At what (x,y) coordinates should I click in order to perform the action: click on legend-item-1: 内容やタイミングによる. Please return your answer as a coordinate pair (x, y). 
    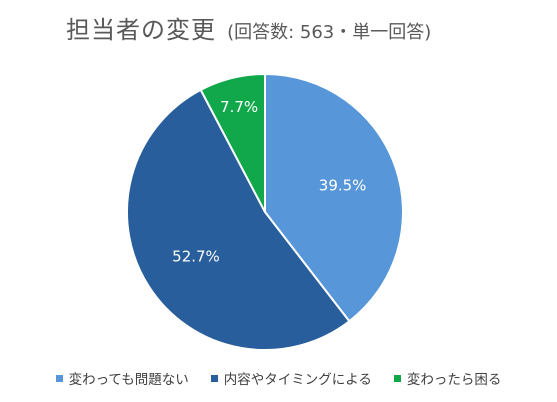
    Looking at the image, I should click on (291, 378).